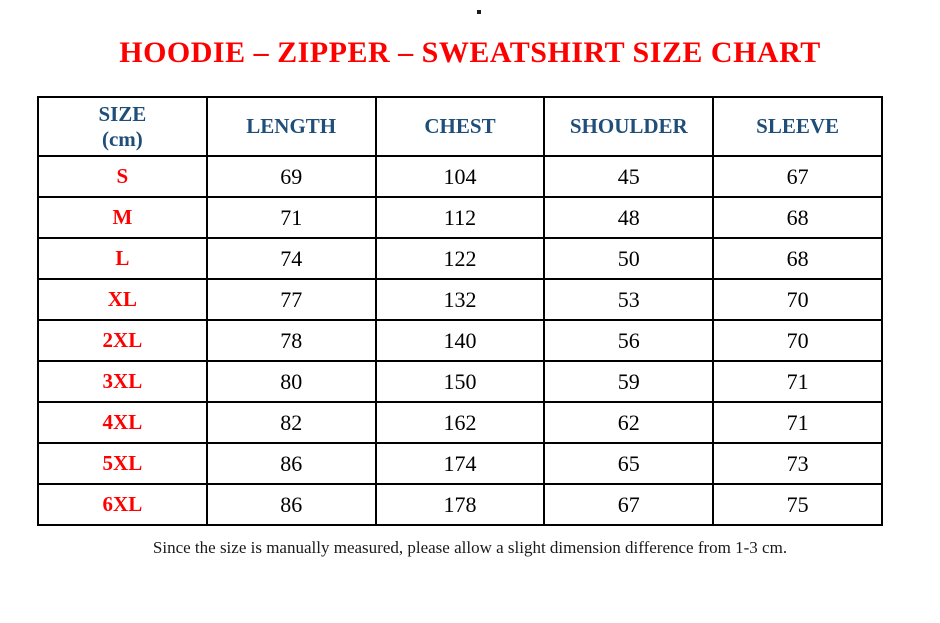  What do you see at coordinates (122, 381) in the screenshot?
I see `size-cell: 3XL` at bounding box center [122, 381].